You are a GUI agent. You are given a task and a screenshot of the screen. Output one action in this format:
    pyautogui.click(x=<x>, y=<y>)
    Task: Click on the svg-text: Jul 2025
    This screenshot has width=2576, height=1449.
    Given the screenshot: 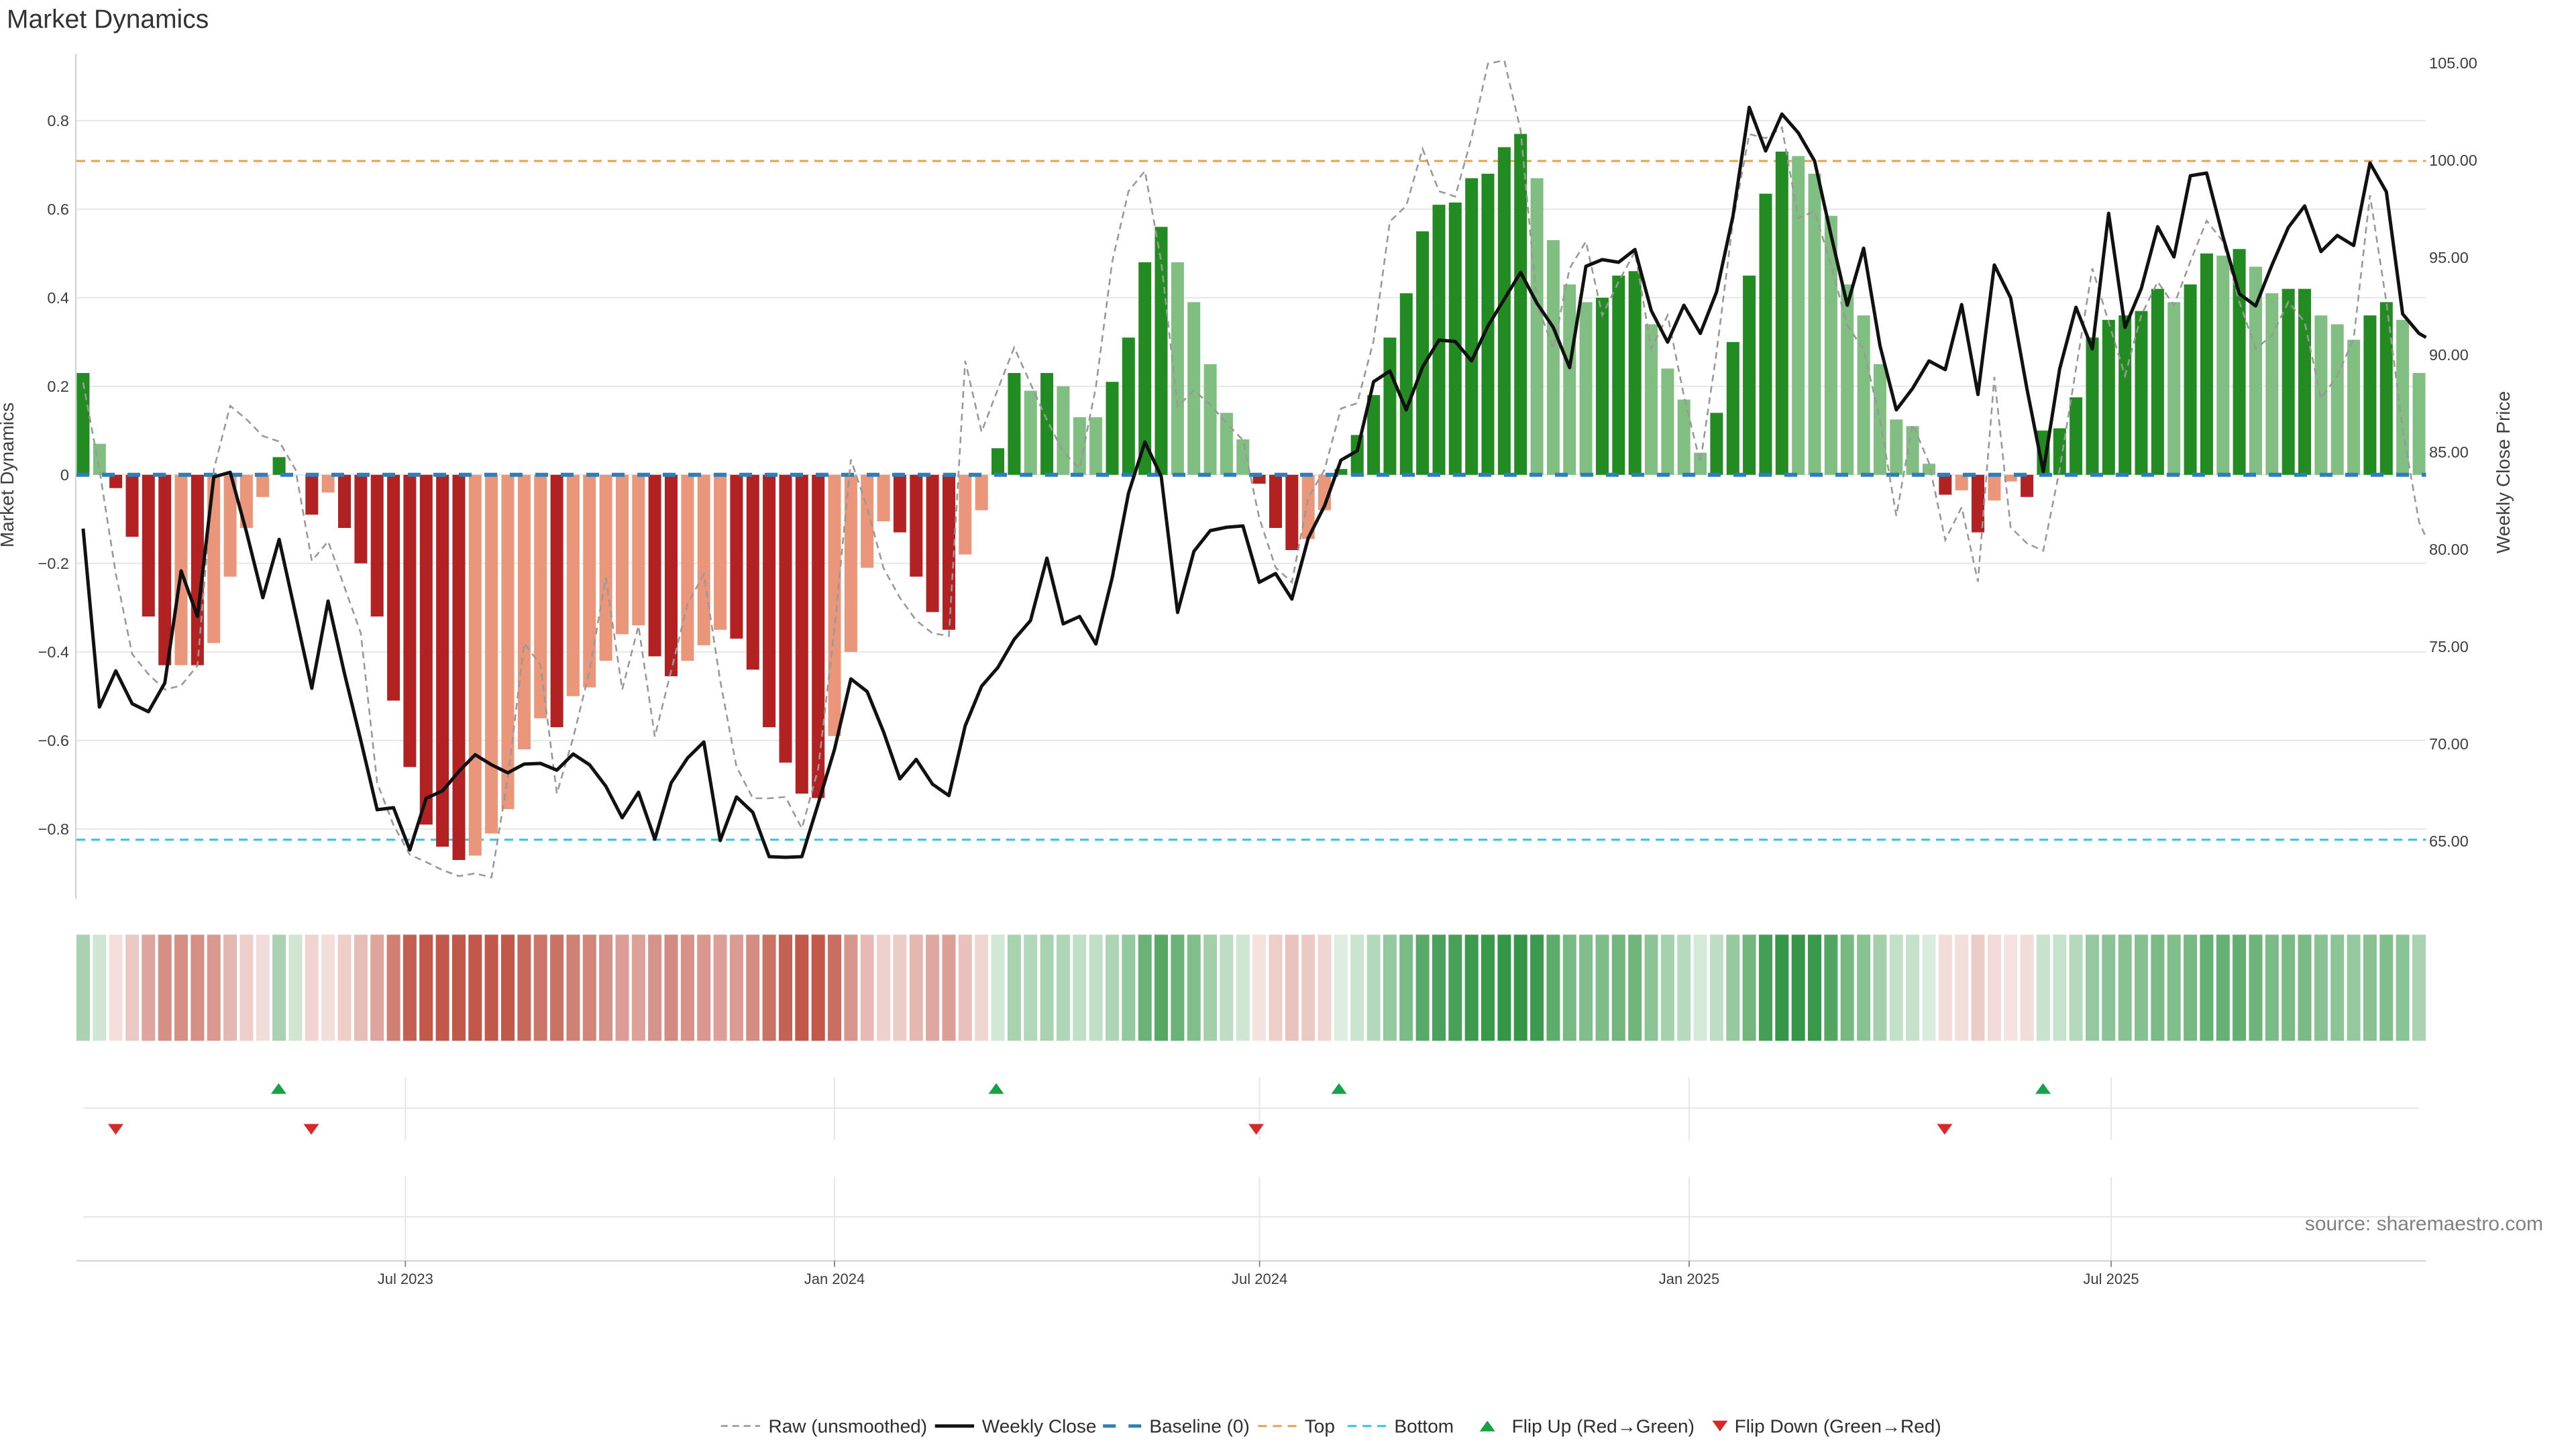 What is the action you would take?
    pyautogui.click(x=2111, y=1279)
    